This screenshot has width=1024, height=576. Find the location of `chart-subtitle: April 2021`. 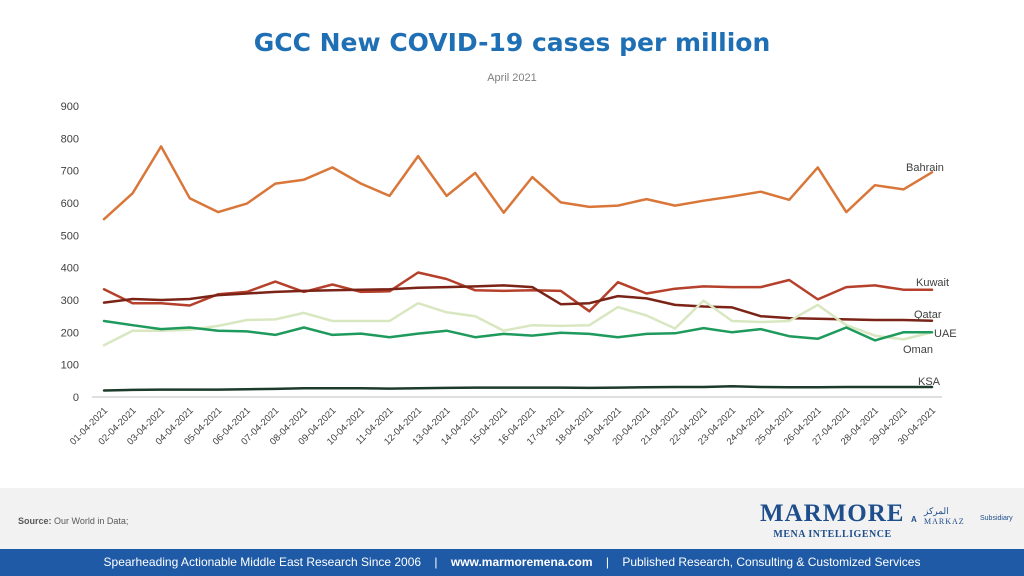

chart-subtitle: April 2021 is located at coordinates (512, 78).